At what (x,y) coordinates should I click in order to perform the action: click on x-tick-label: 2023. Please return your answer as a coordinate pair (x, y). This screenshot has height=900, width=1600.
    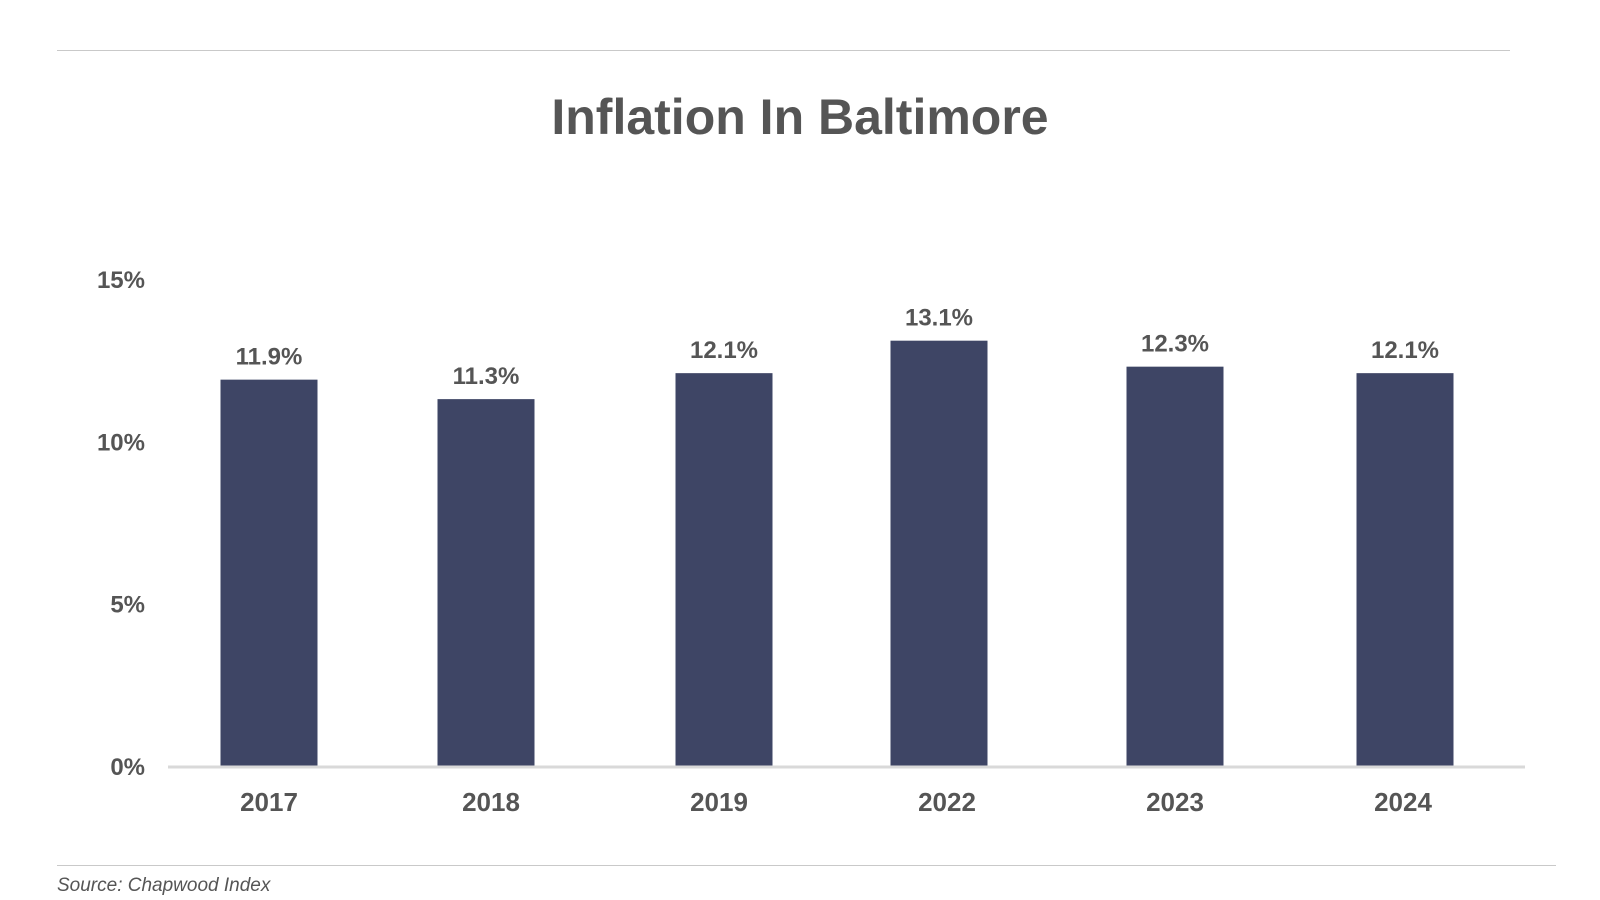
    Looking at the image, I should click on (1175, 802).